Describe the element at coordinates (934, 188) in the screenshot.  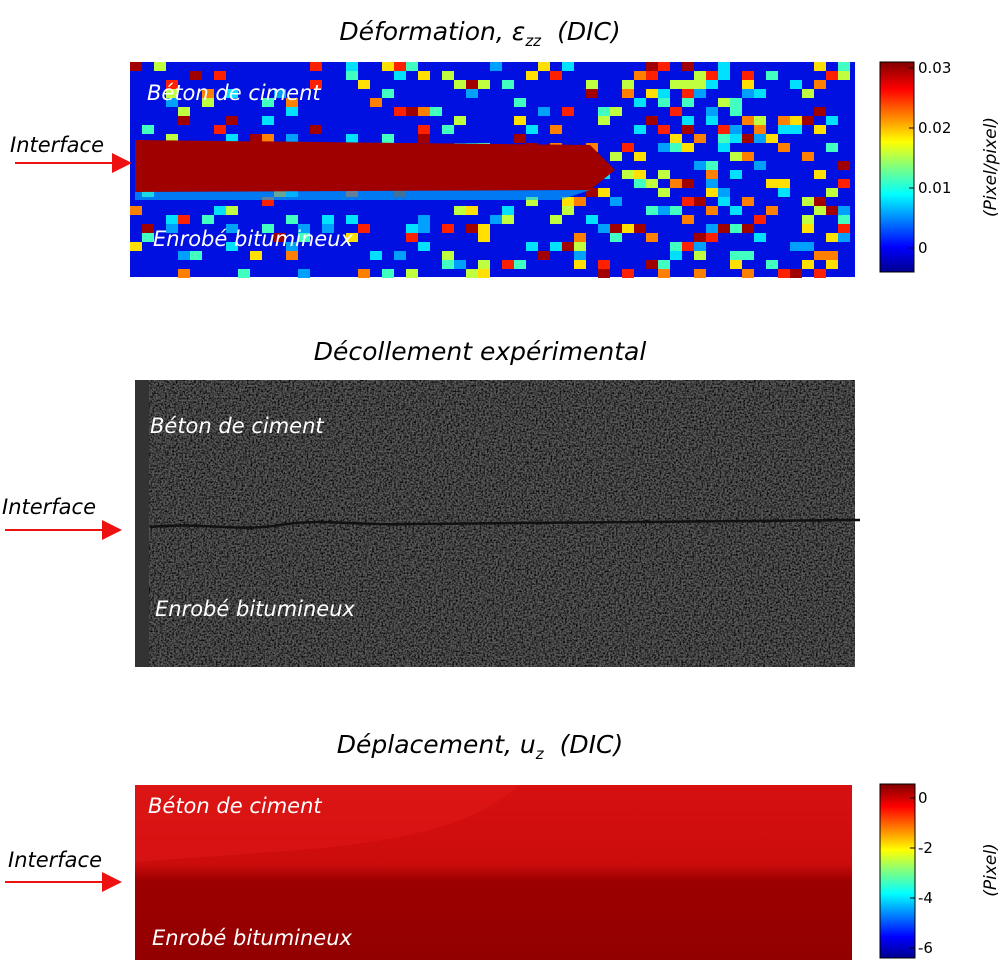
I see `colorbar-tick-label: 0.01` at that location.